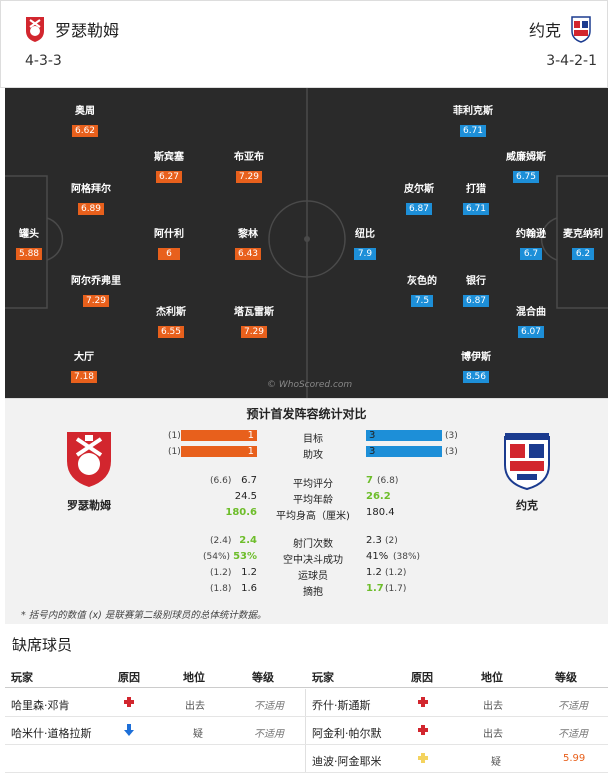 The image size is (608, 777). Describe the element at coordinates (221, 481) in the screenshot. I see `avg-rating-home-league: (6.6)` at that location.